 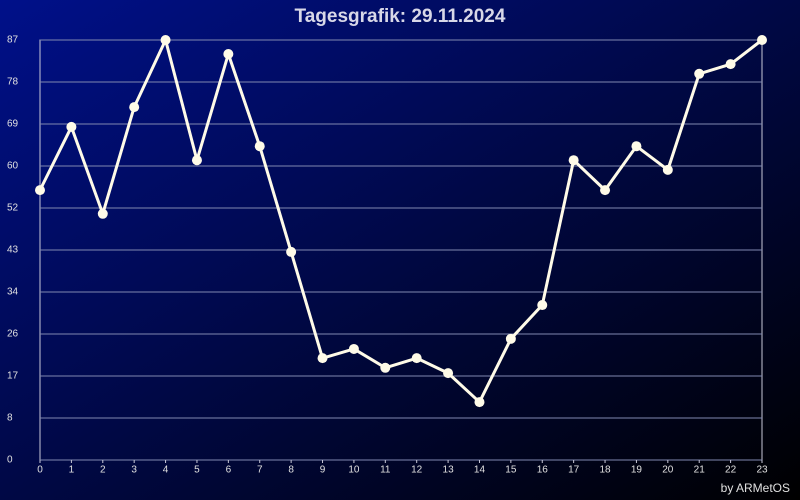 What do you see at coordinates (400, 16) in the screenshot?
I see `chart-title: Tagesgrafik: 29.11.2024` at bounding box center [400, 16].